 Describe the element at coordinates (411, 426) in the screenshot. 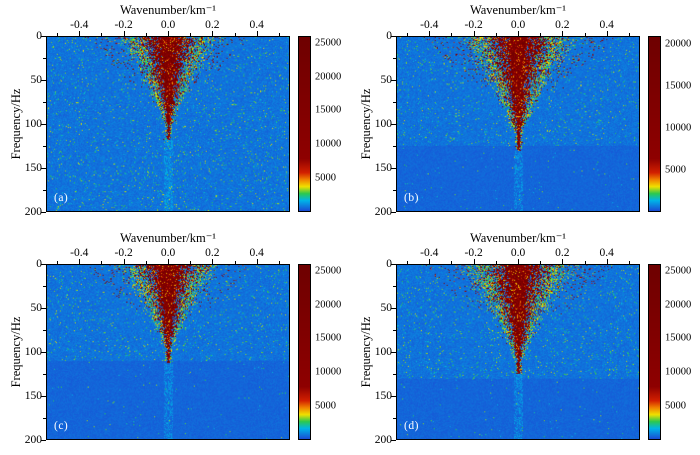

I see `panel-label: (d)` at that location.